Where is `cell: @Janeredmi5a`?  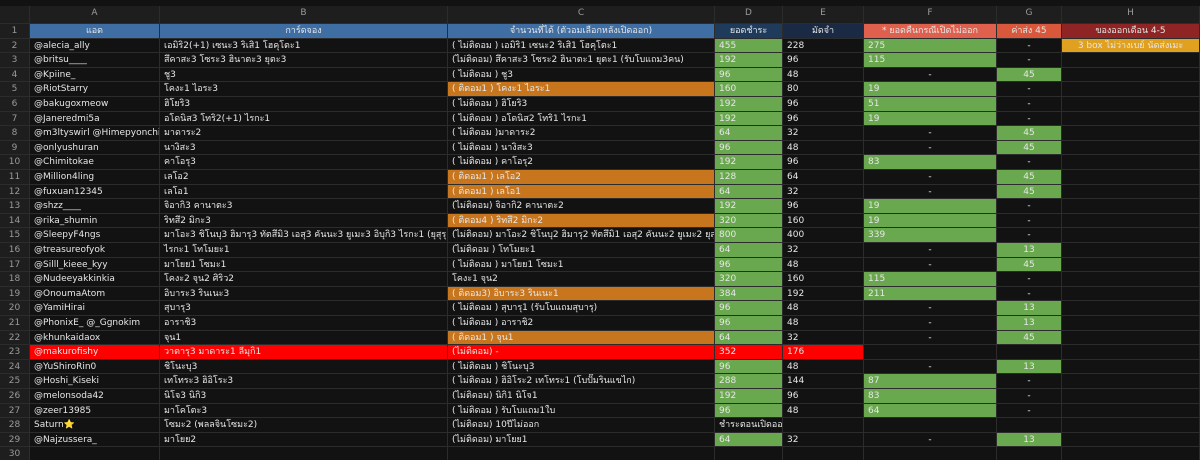
cell: @Janeredmi5a is located at coordinates (95, 119).